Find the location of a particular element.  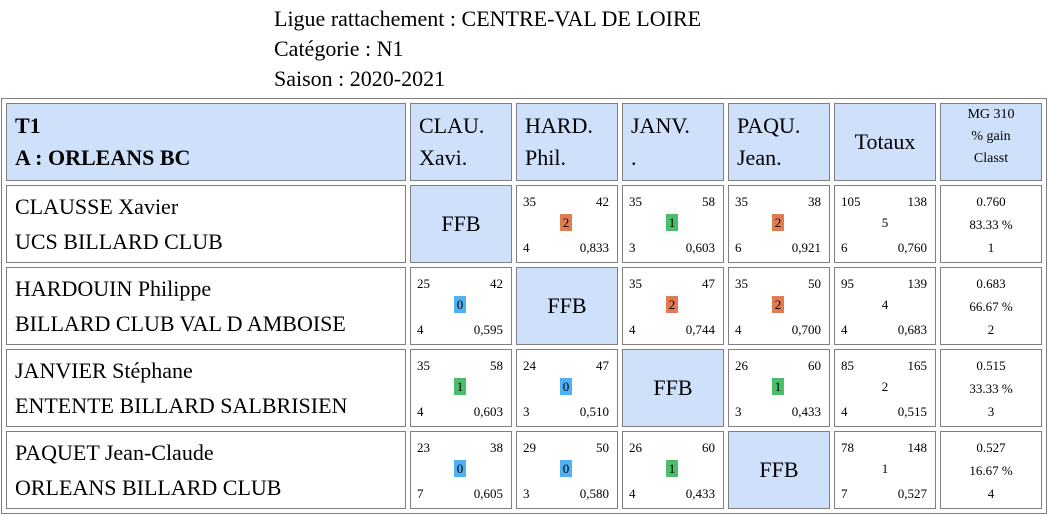

categorie-line: Catégorie : N1 is located at coordinates (339, 48).